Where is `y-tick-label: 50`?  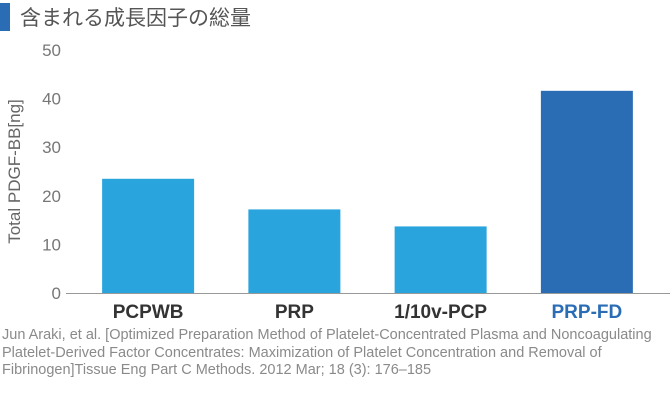
y-tick-label: 50 is located at coordinates (51, 50).